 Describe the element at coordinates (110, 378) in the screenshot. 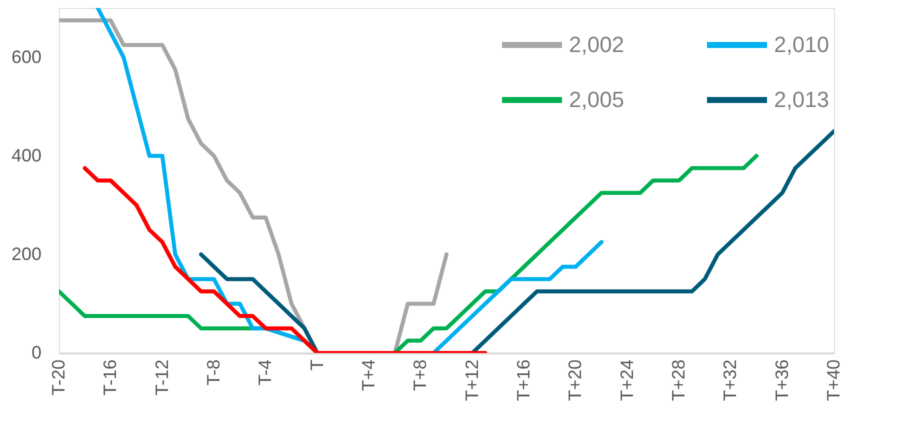

I see `x-tick-label: T-16` at that location.